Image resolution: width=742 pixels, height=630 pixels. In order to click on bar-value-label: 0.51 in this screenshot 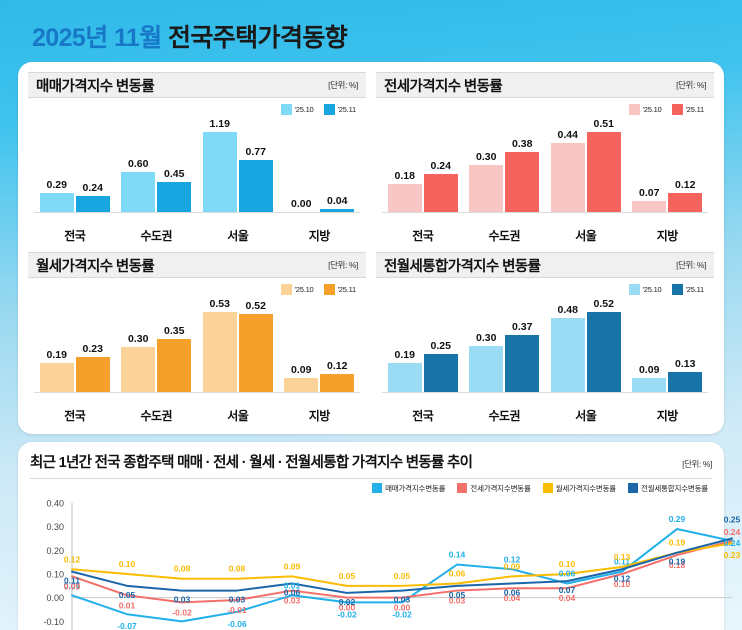, I will do `click(603, 124)`.